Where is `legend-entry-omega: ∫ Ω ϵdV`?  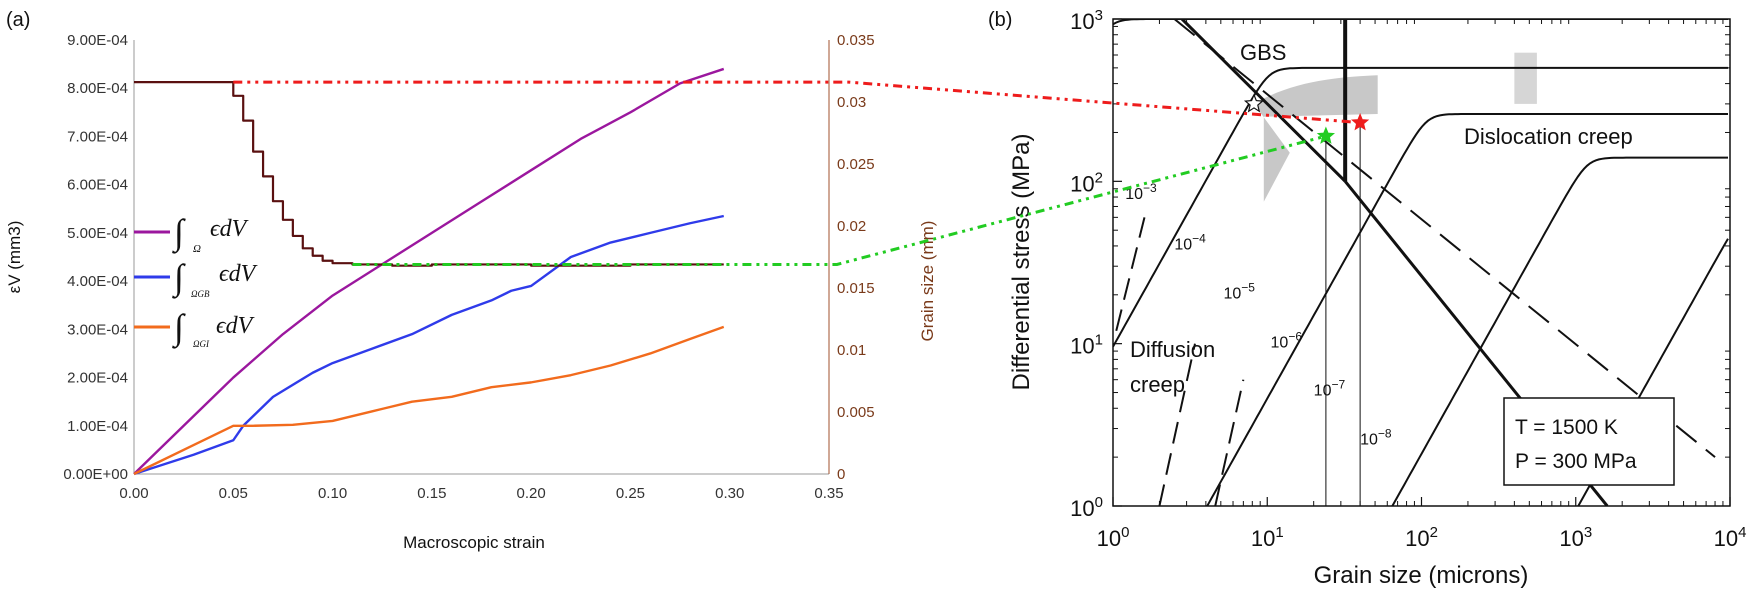
legend-entry-omega: ∫ Ω ϵdV is located at coordinates (191, 233).